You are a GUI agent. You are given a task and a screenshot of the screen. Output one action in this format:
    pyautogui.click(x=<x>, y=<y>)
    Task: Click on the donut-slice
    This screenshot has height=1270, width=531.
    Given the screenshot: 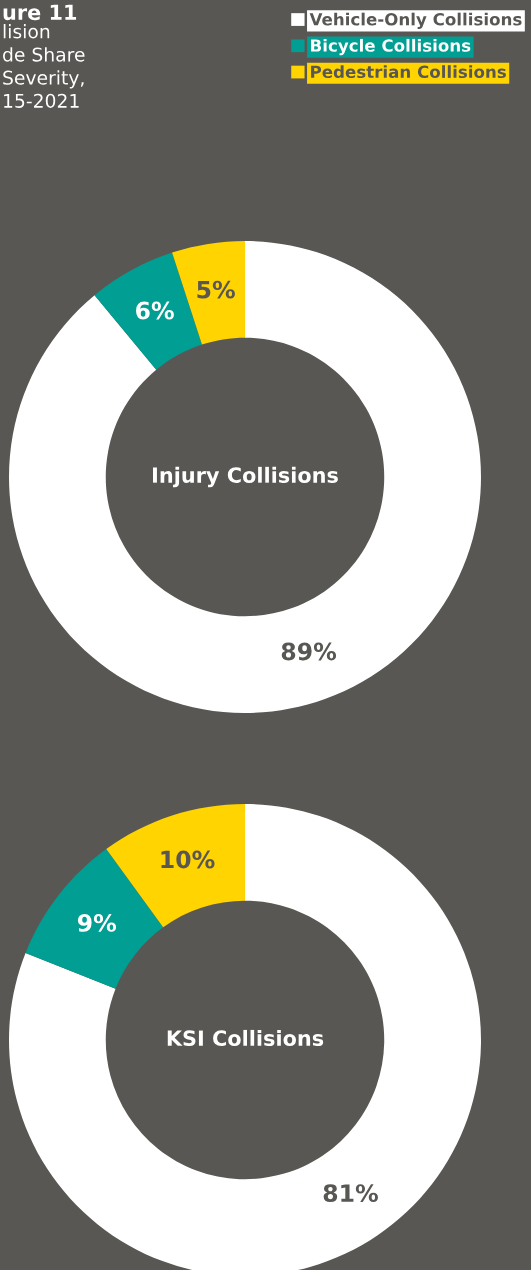 What is the action you would take?
    pyautogui.click(x=208, y=293)
    